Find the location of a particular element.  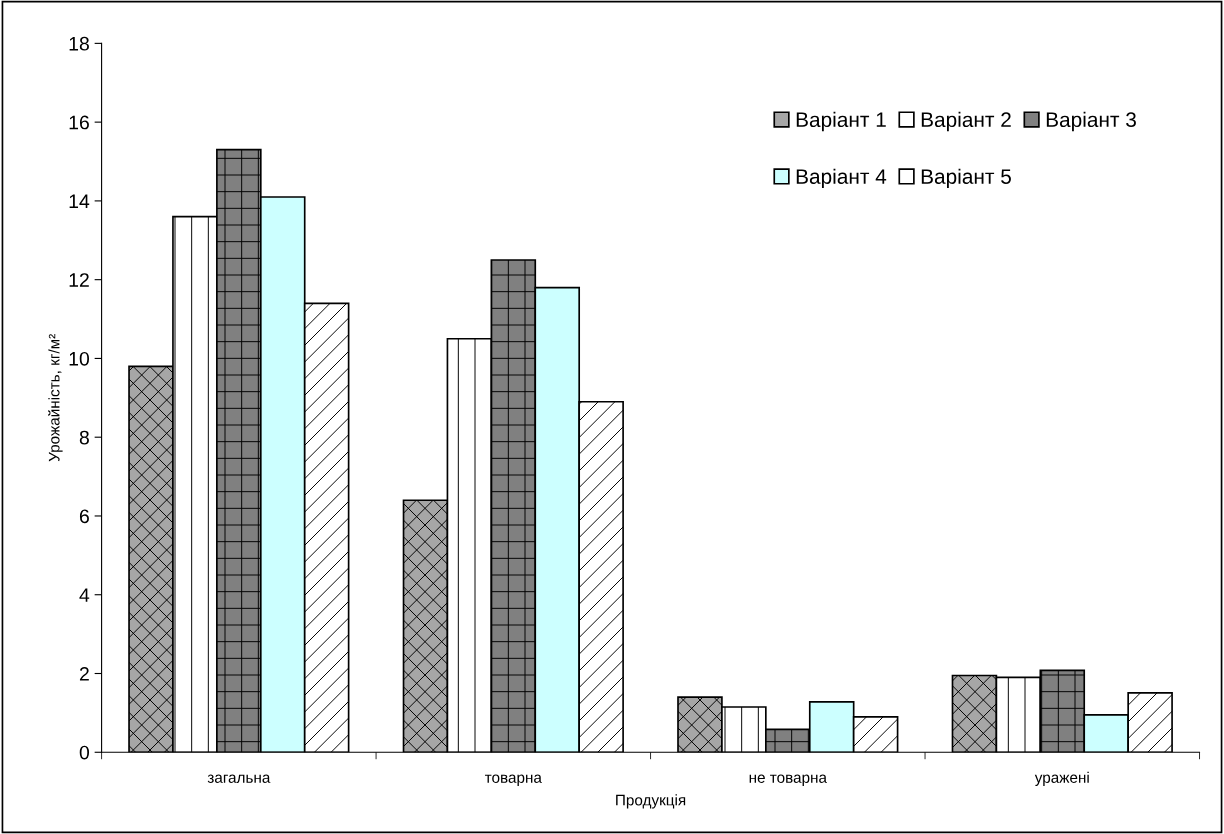

y-tick-label: 18 is located at coordinates (79, 43).